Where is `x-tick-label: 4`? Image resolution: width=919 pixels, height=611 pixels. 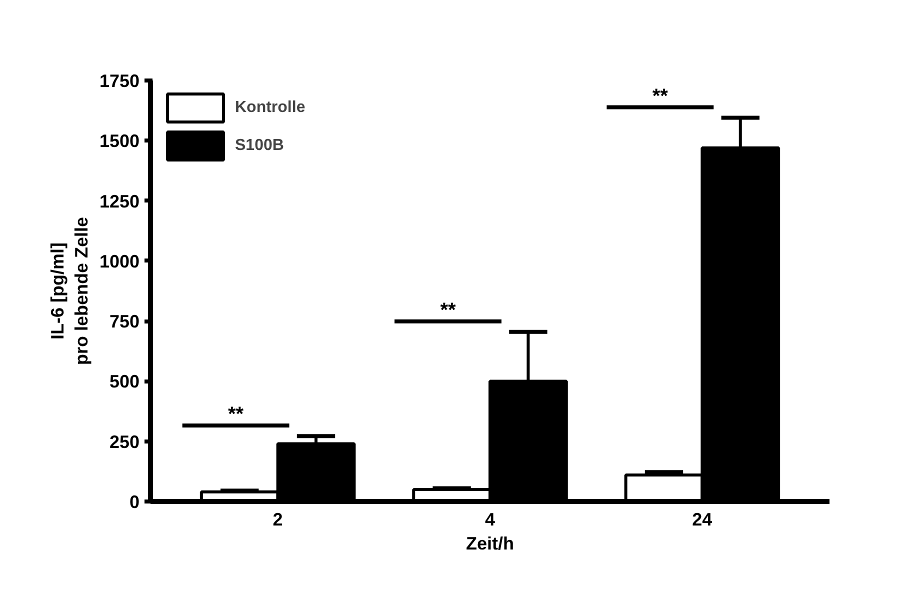
x-tick-label: 4 is located at coordinates (490, 520).